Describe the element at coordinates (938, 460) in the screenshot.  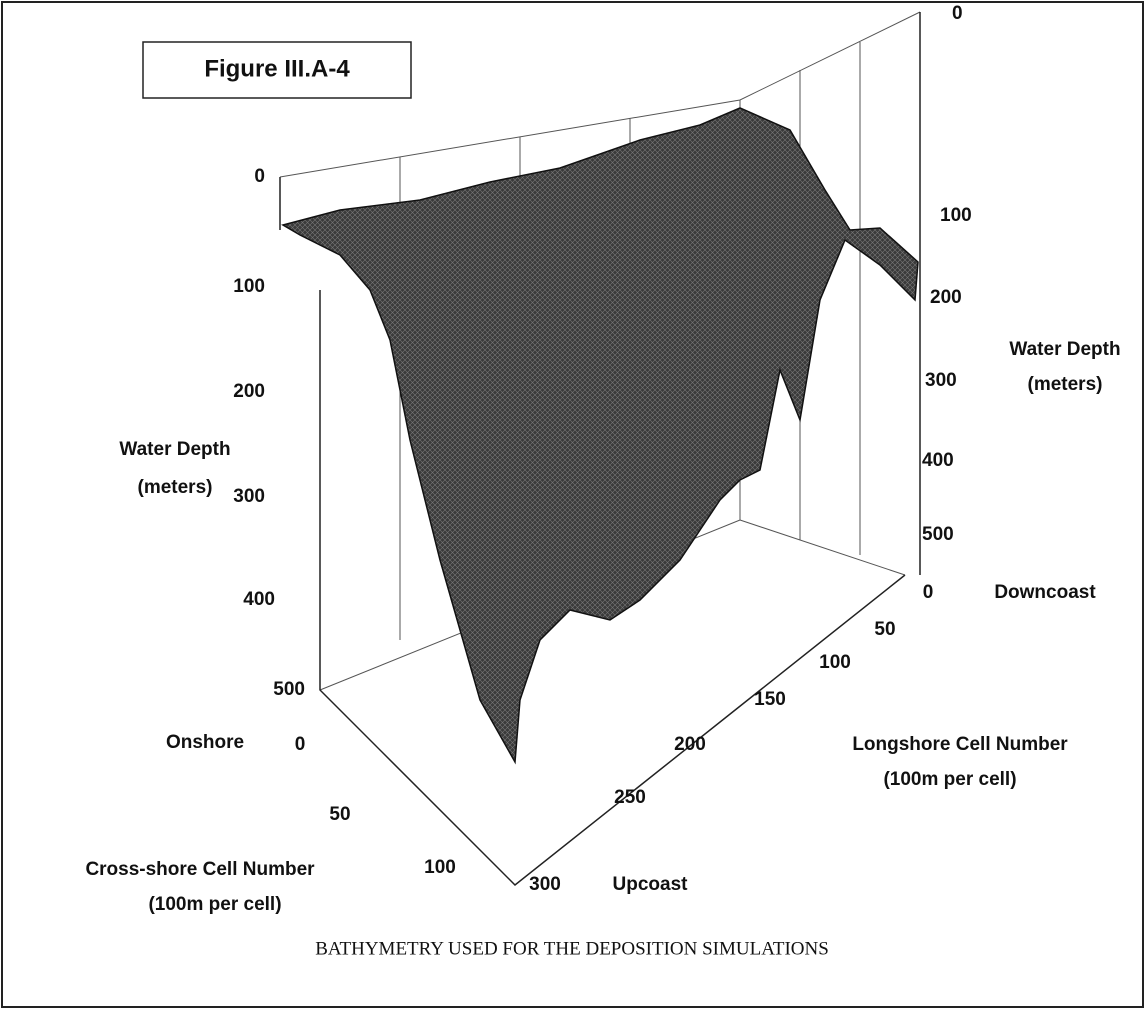
I see `right-tick: 400` at that location.